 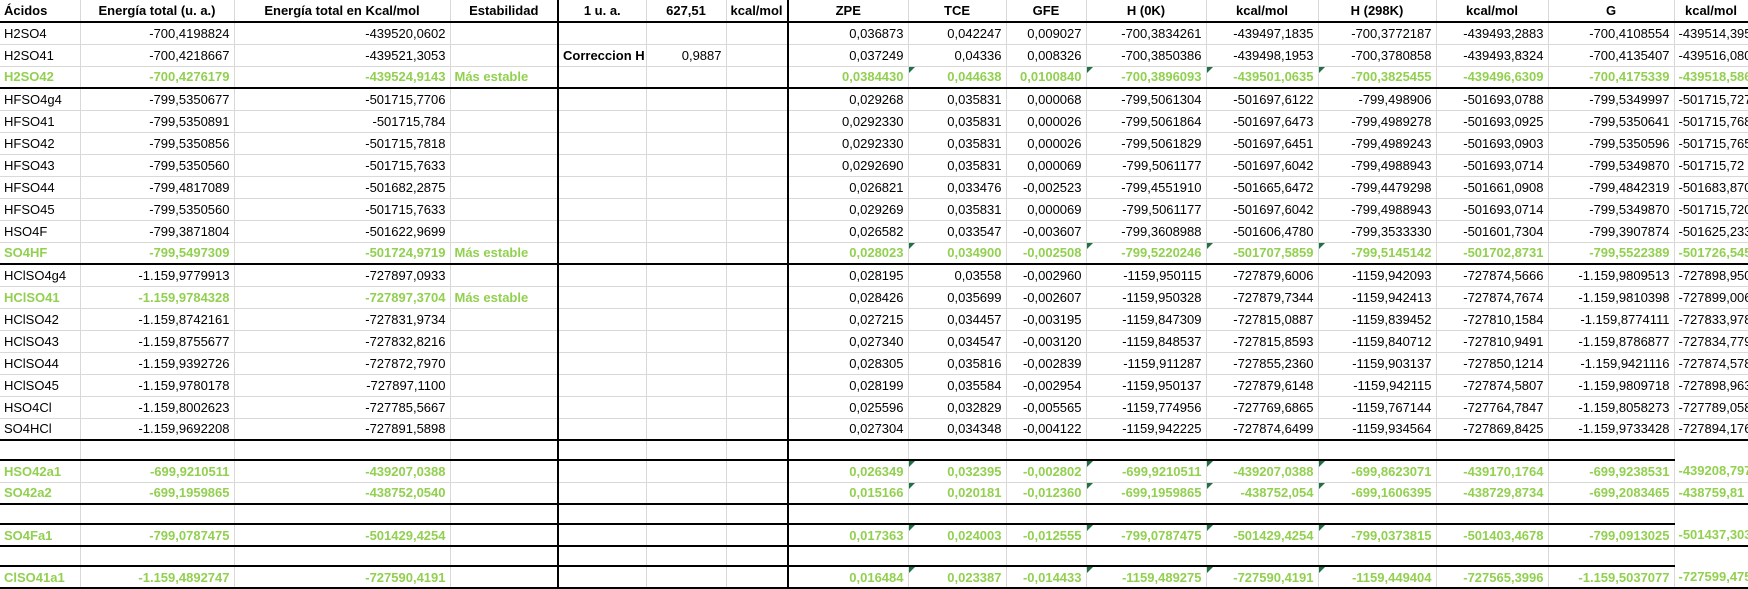 What do you see at coordinates (40, 471) in the screenshot?
I see `acid-name-cell: HSO42a1` at bounding box center [40, 471].